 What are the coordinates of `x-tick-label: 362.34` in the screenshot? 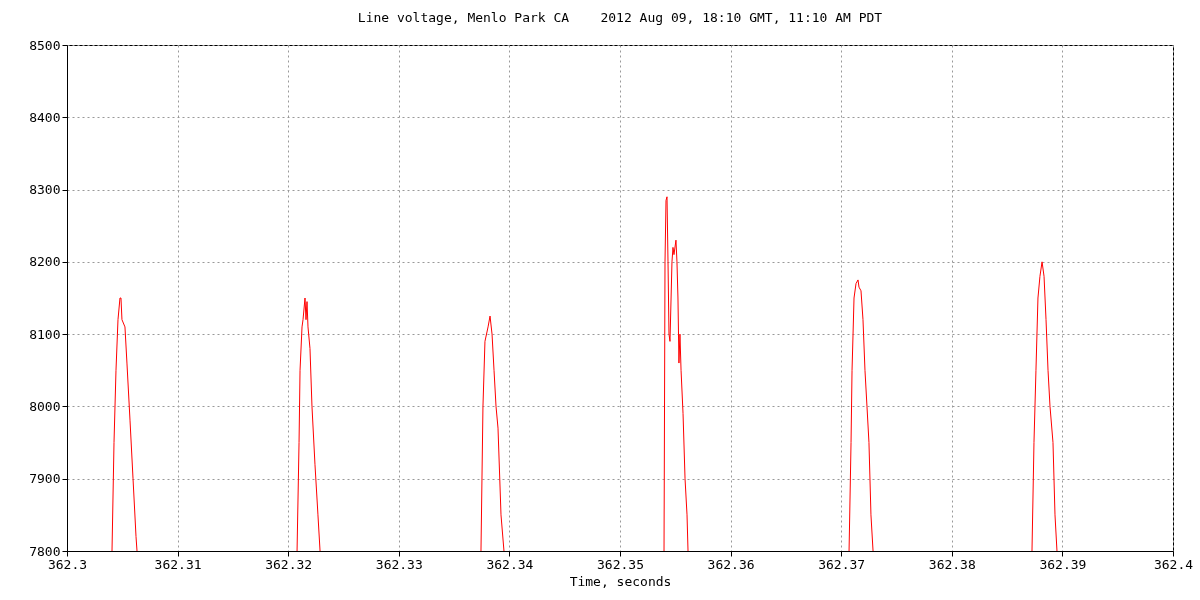 It's located at (510, 564).